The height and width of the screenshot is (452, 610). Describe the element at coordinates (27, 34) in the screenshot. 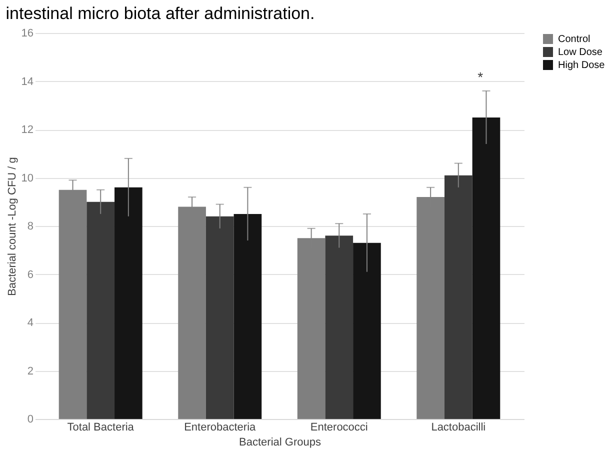

I see `y-tick-label: 16` at that location.